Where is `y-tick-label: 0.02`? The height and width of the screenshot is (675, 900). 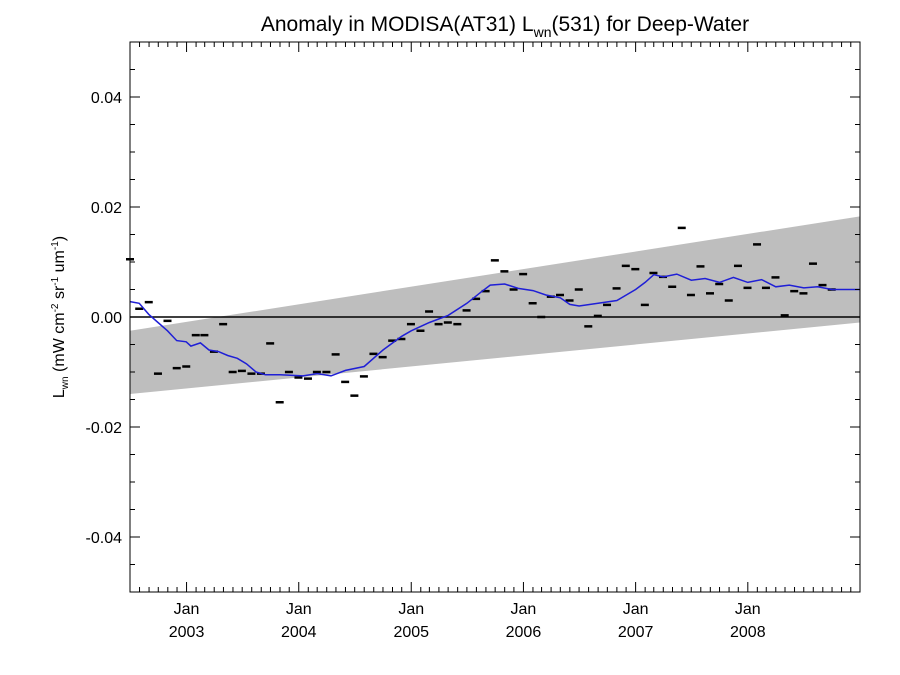 y-tick-label: 0.02 is located at coordinates (106, 208).